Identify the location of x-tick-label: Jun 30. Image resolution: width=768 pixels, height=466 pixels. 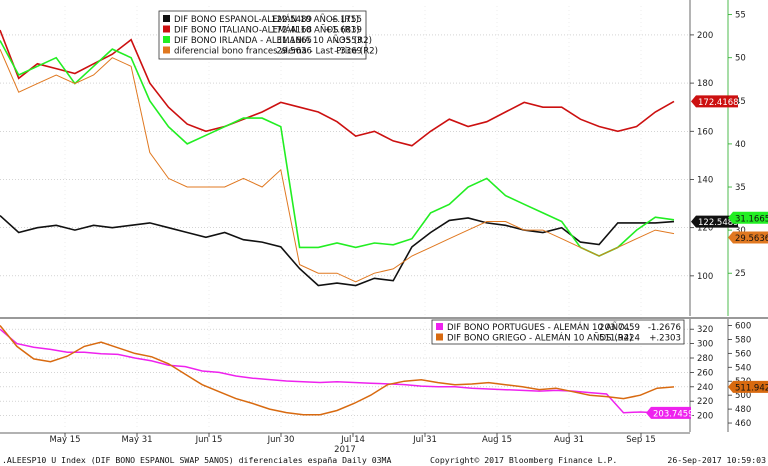
(281, 440).